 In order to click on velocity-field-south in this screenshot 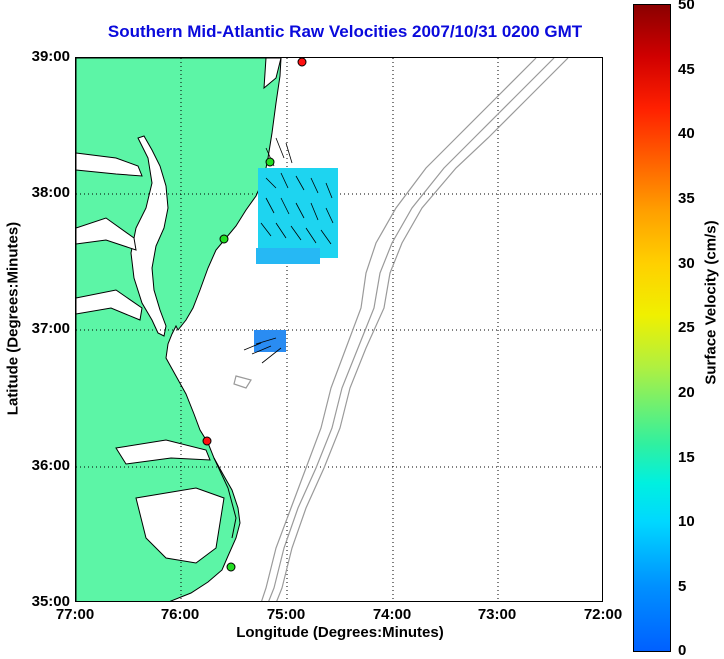, I will do `click(270, 341)`.